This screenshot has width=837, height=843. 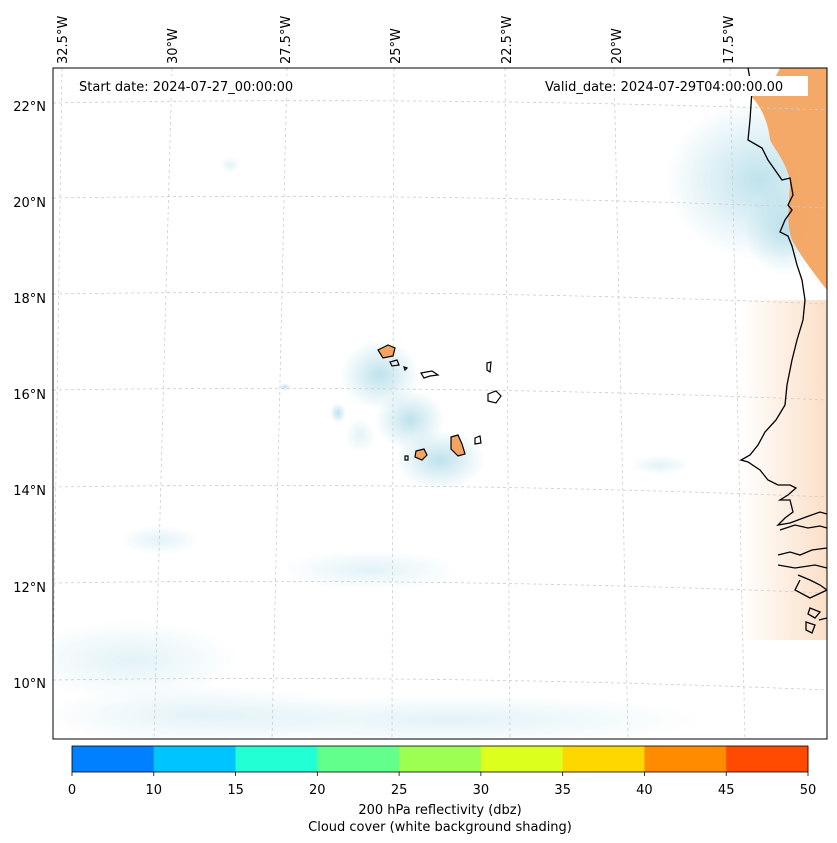 What do you see at coordinates (235, 790) in the screenshot?
I see `cb-tick-15: 15` at bounding box center [235, 790].